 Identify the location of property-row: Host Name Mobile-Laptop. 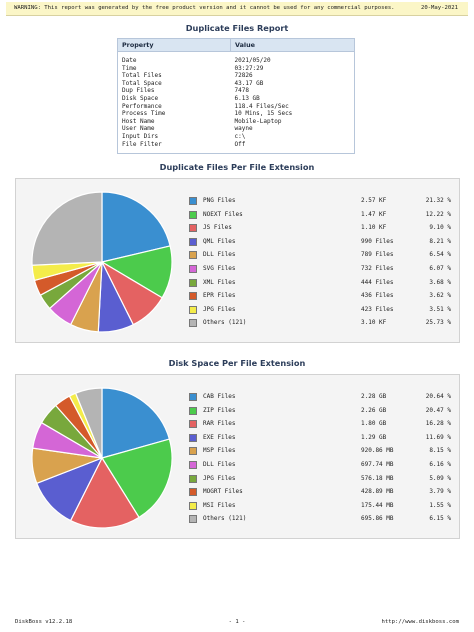
(236, 122).